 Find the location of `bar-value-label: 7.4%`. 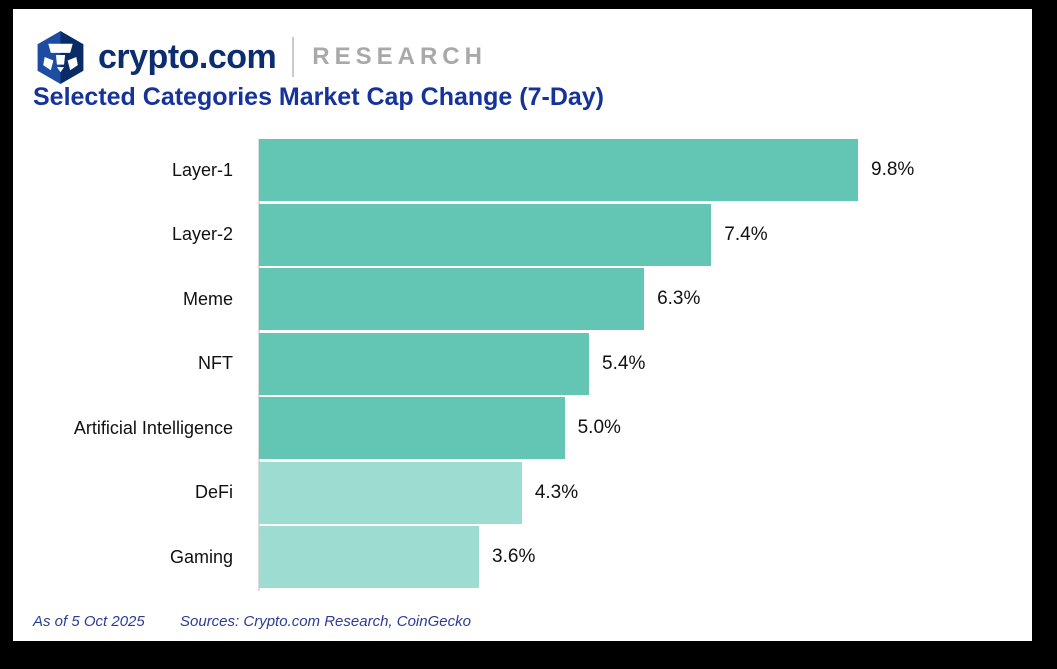

bar-value-label: 7.4% is located at coordinates (746, 234).